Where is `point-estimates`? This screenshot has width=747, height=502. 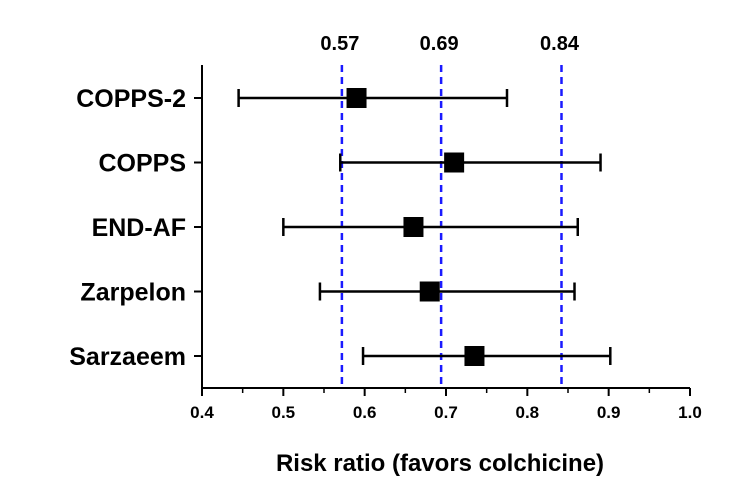 point-estimates is located at coordinates (415, 227).